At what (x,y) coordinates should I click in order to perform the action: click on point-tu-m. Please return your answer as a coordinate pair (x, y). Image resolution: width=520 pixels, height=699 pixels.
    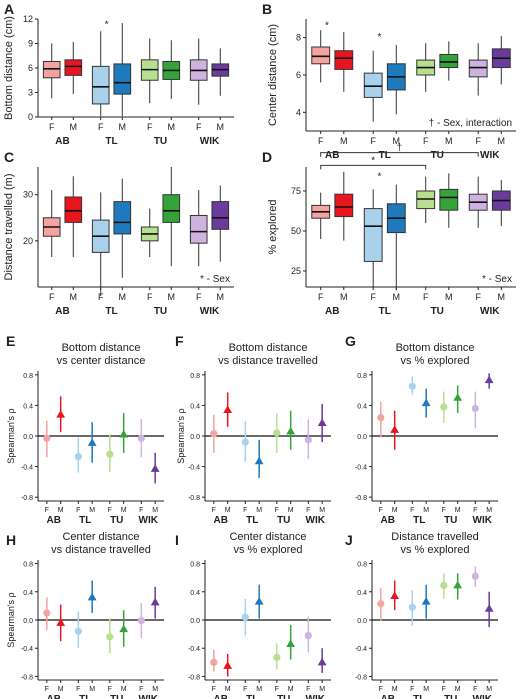
    Looking at the image, I should click on (458, 399).